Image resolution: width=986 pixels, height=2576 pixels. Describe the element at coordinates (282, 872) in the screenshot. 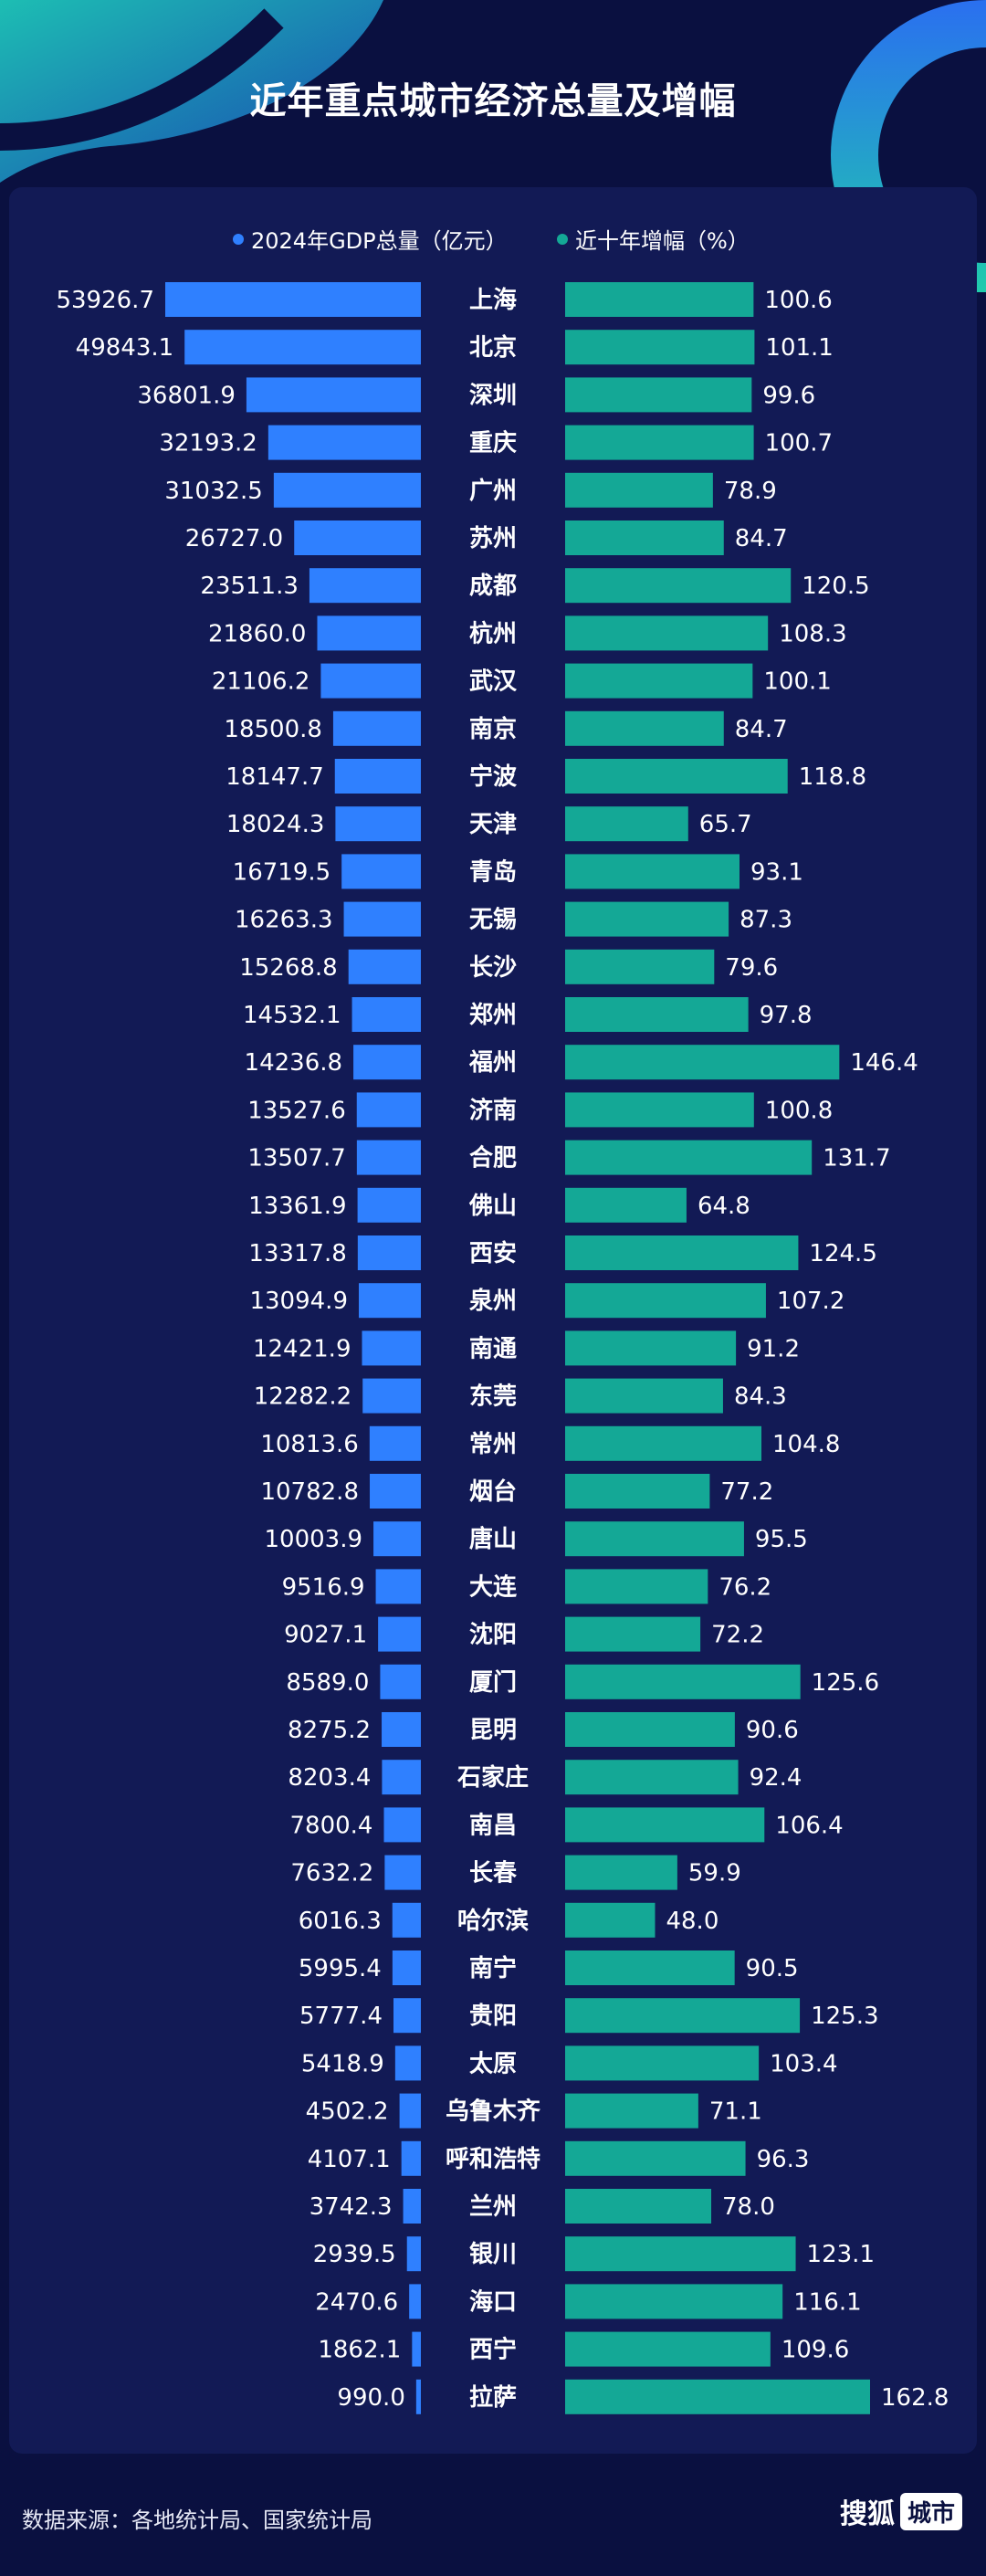

I see `gdp-value-label: 16719.5` at that location.